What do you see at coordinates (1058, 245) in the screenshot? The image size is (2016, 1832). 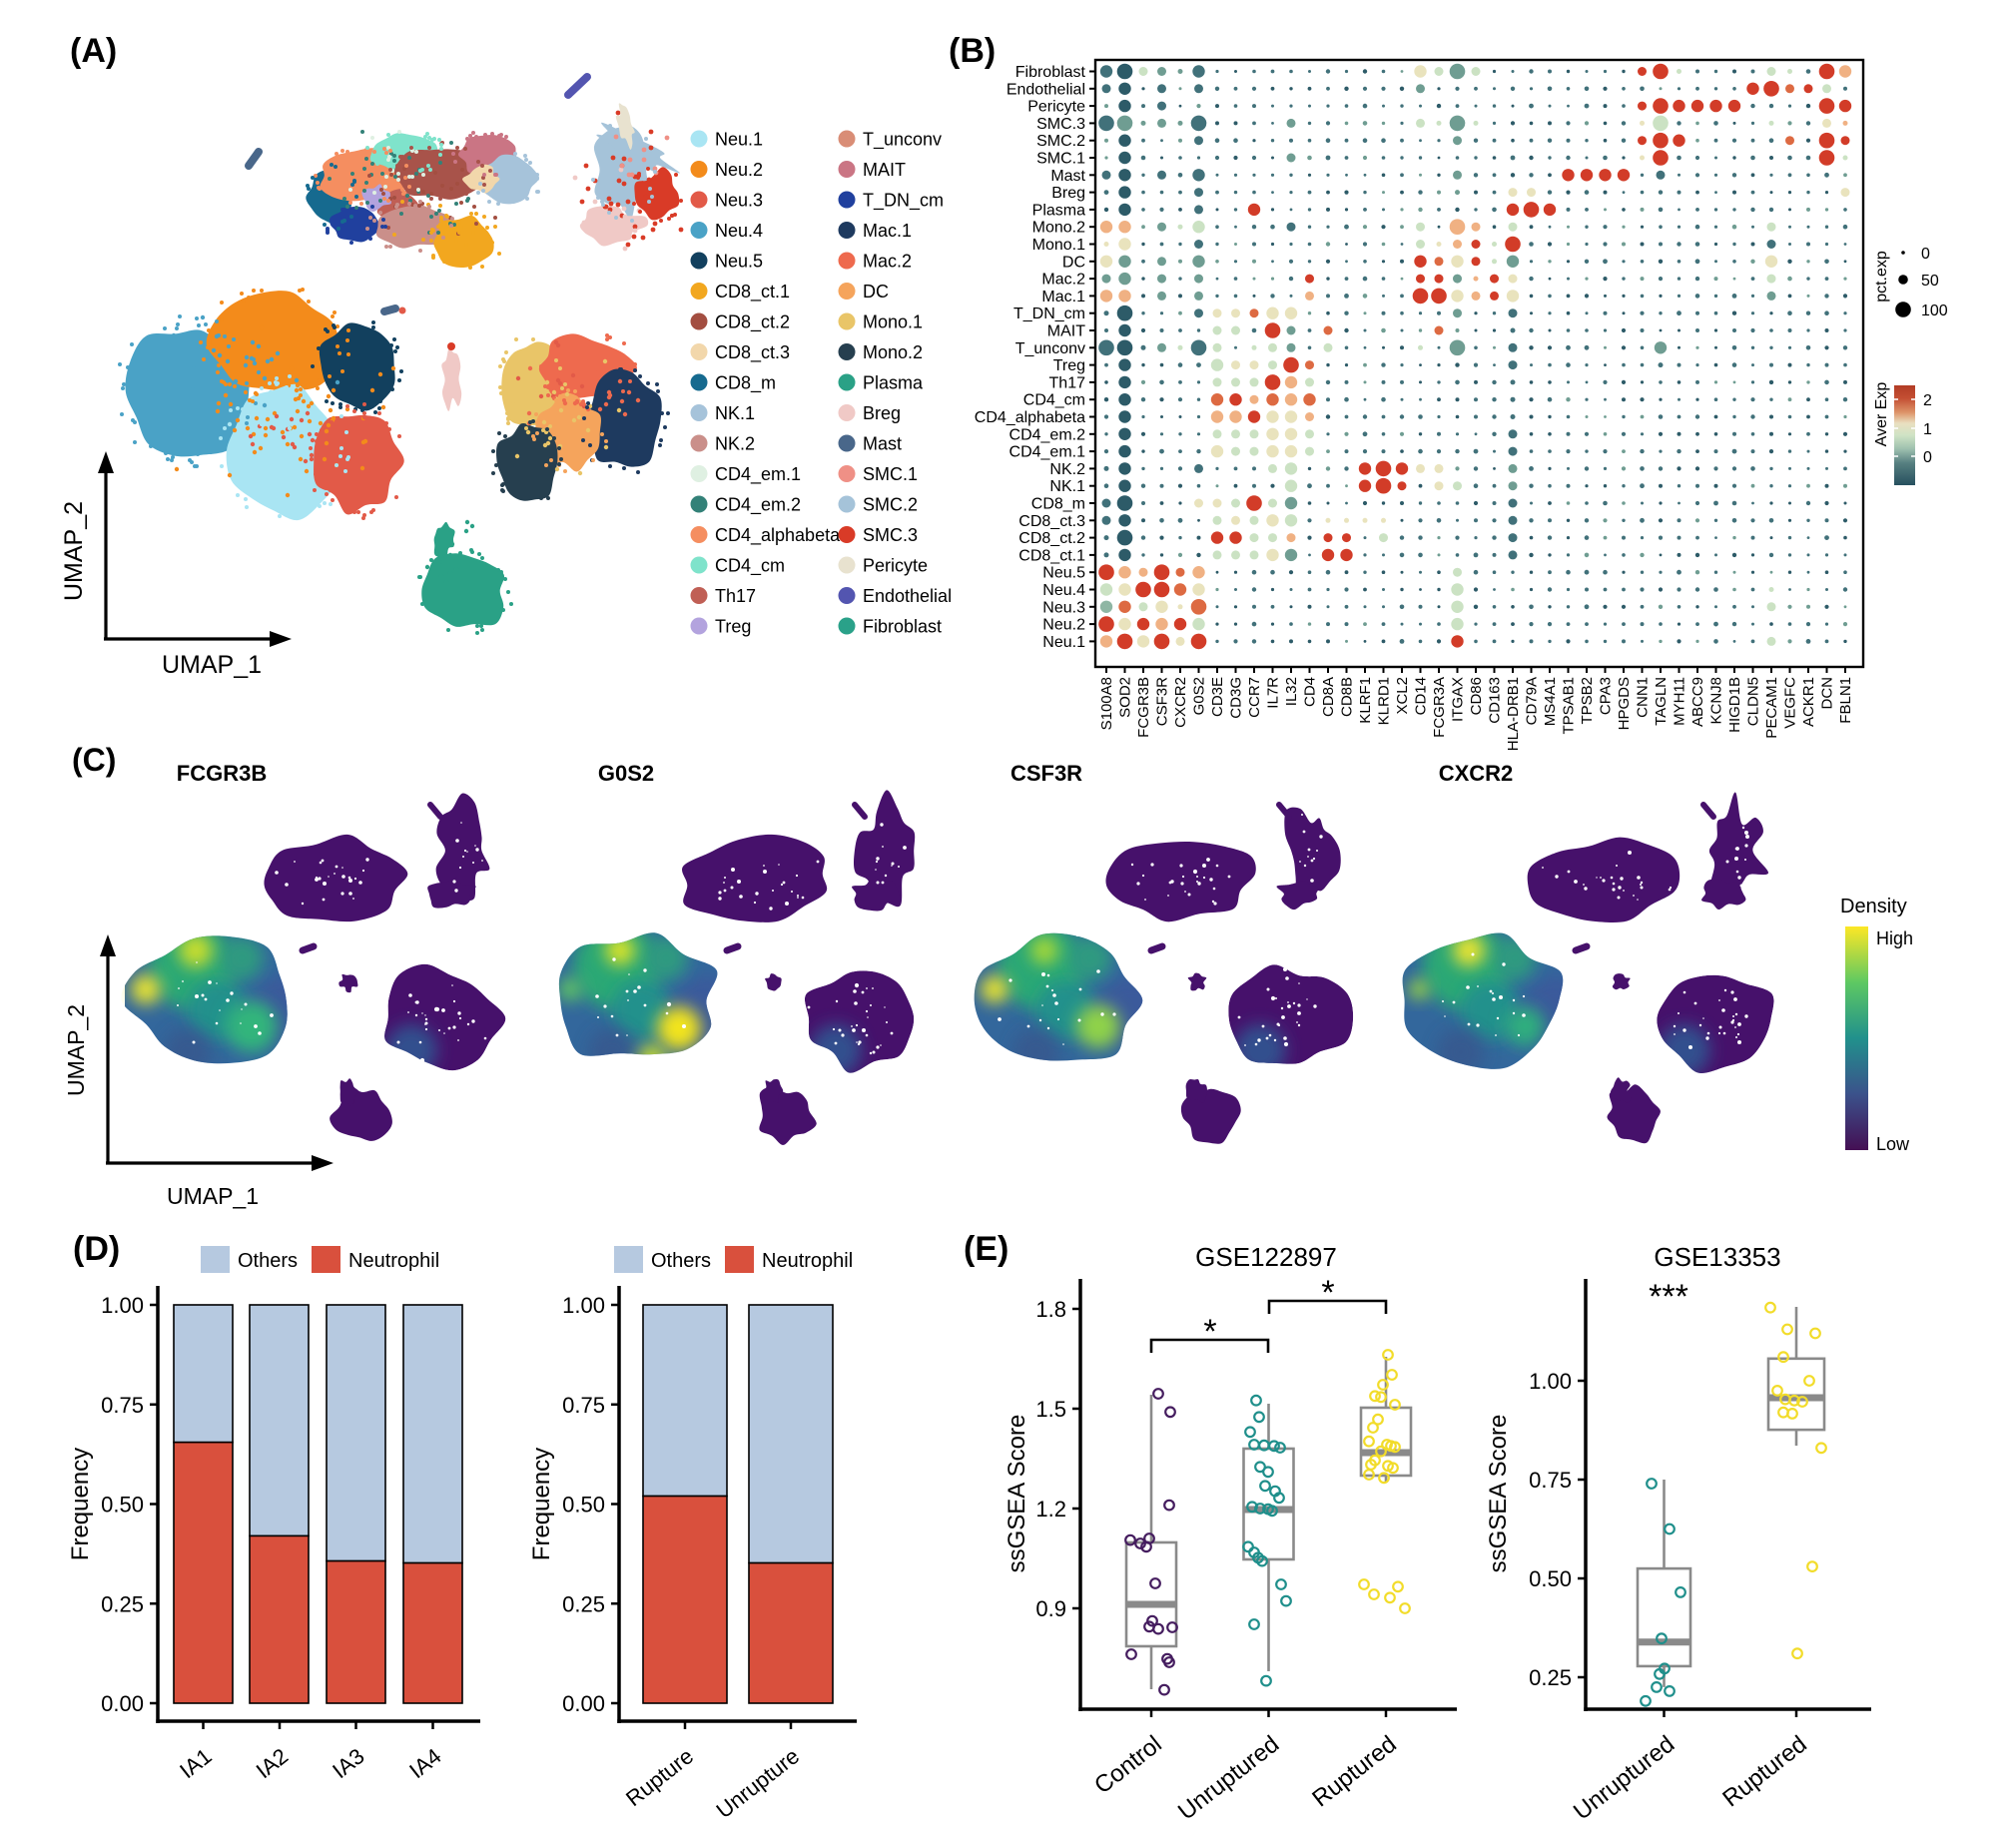 I see `svg-text: Mono.1` at bounding box center [1058, 245].